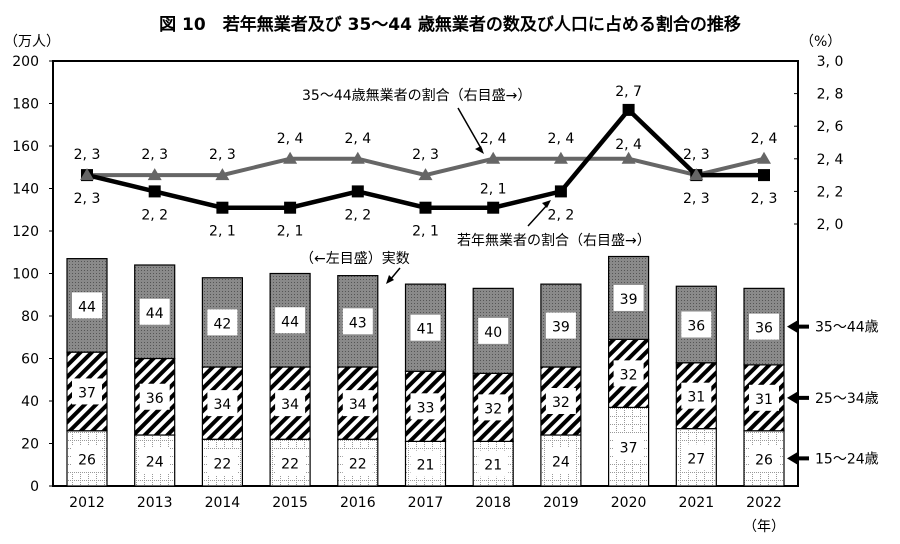 Image resolution: width=900 pixels, height=544 pixels. I want to click on right-tick-label: 2, 0, so click(830, 225).